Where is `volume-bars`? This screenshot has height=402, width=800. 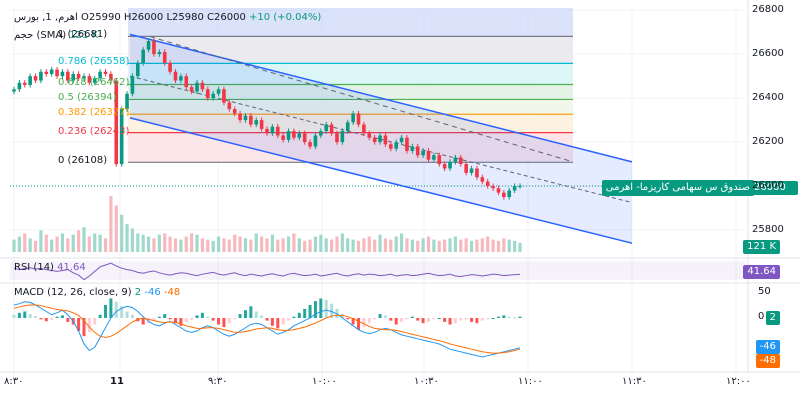 volume-bars is located at coordinates (267, 224).